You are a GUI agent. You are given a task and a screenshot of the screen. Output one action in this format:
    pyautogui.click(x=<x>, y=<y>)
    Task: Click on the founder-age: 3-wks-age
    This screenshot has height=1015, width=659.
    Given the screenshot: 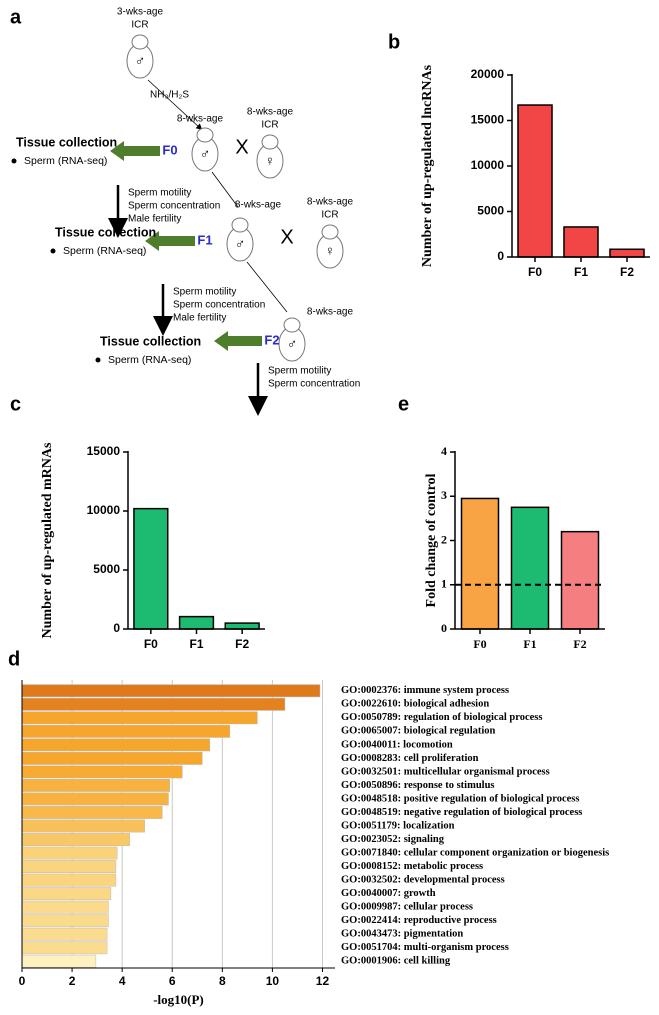 What is the action you would take?
    pyautogui.click(x=140, y=12)
    